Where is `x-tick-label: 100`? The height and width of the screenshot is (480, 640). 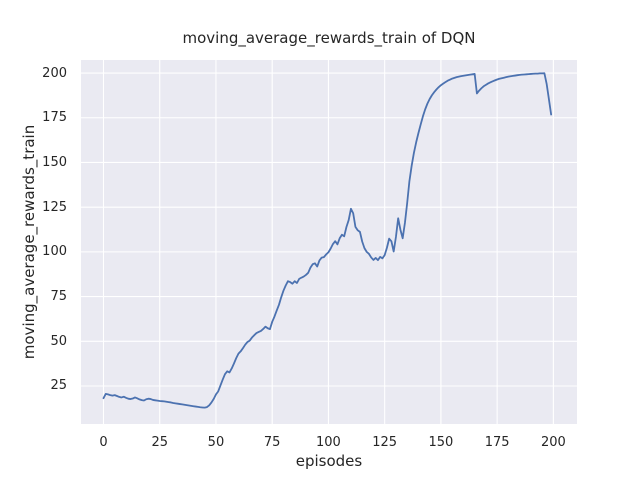 x-tick-label: 100 is located at coordinates (328, 442).